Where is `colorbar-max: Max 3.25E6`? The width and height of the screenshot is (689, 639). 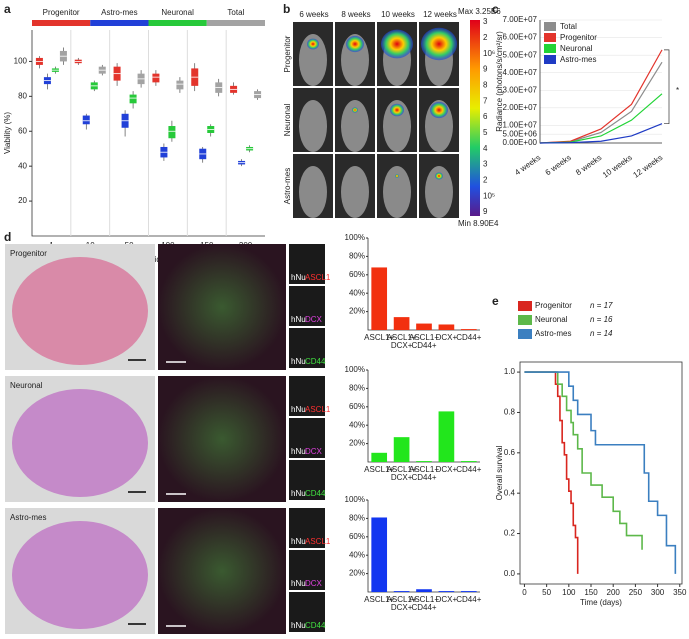
colorbar-max: Max 3.25E6 is located at coordinates (479, 11).